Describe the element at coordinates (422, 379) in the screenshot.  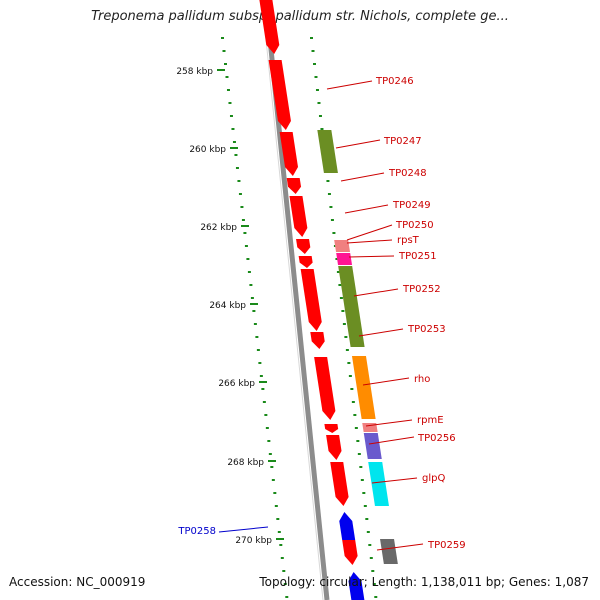
I see `gene-label: rho` at that location.